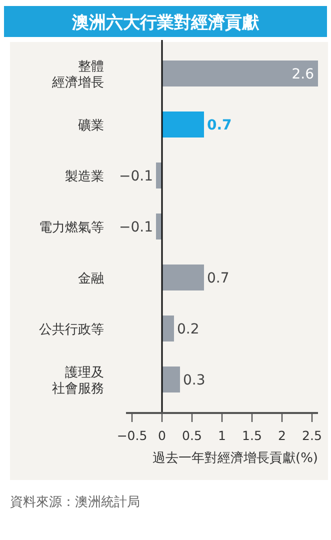 This screenshot has height=540, width=331. Describe the element at coordinates (165, 23) in the screenshot. I see `chart-title: 澳洲六大行業對經濟貢獻` at that location.